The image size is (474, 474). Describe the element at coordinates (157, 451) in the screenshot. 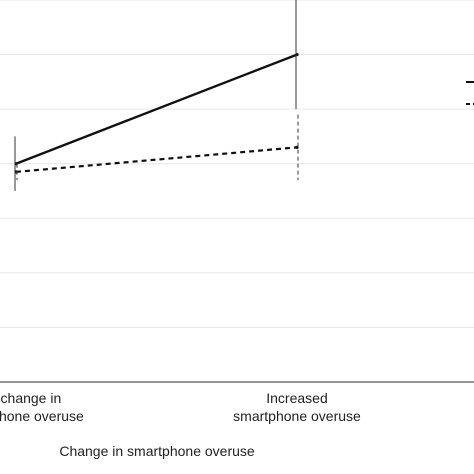

I see `x-axis-title: Change in smartphone overuse` at that location.